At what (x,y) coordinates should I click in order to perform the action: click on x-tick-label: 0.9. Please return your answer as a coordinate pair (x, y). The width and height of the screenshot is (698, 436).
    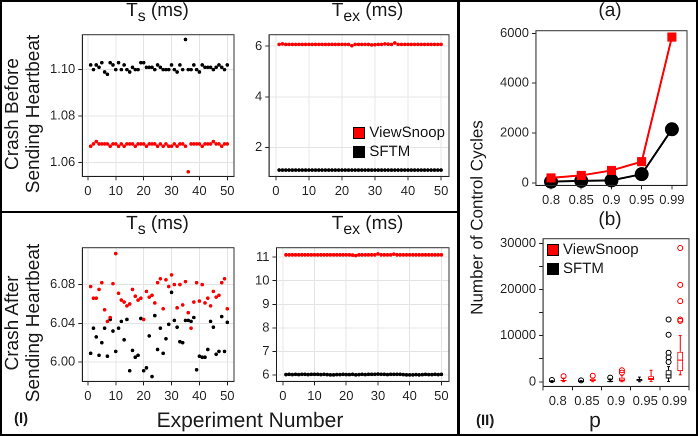
    Looking at the image, I should click on (611, 199).